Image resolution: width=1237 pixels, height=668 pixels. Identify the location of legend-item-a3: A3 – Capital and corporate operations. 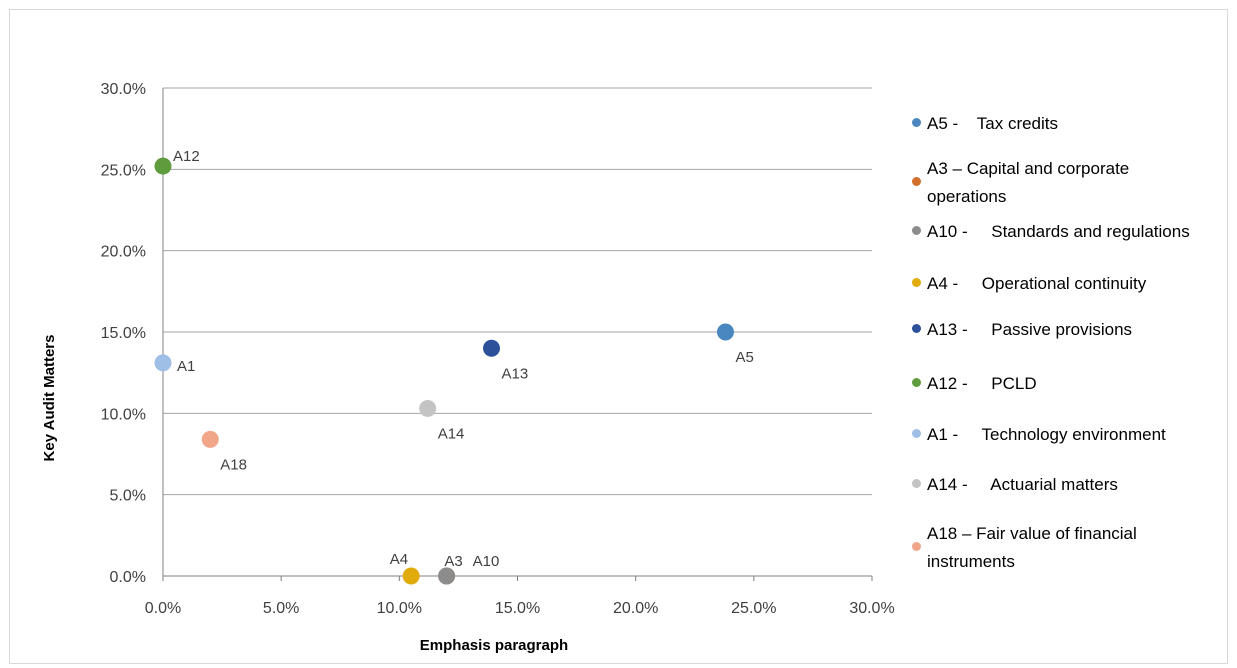
(1020, 183).